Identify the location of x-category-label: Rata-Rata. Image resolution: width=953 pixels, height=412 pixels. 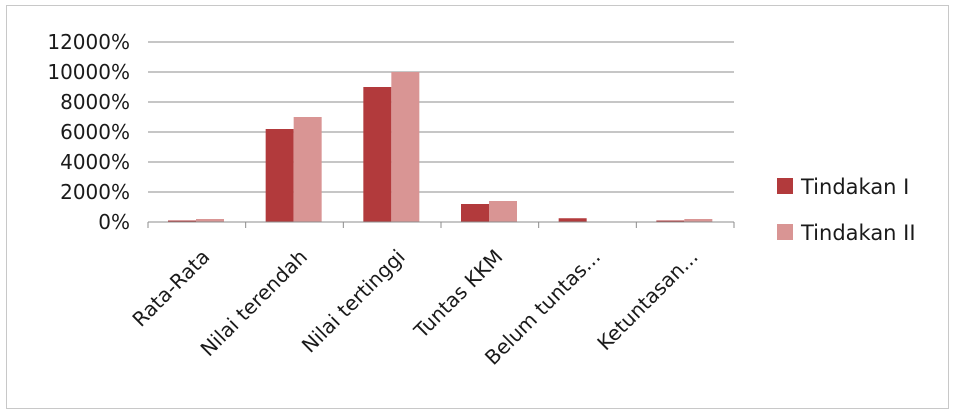
(171, 288).